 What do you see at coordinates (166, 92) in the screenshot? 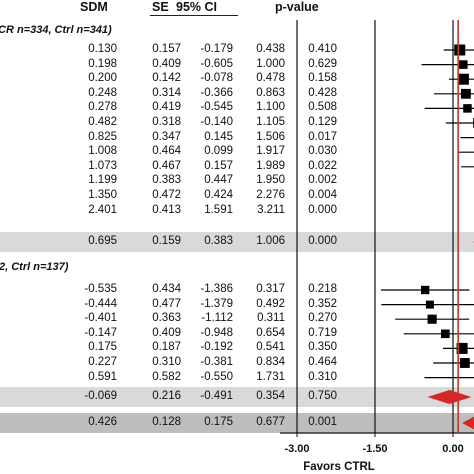
I see `study-row-g1-4-se: 0.314` at bounding box center [166, 92].